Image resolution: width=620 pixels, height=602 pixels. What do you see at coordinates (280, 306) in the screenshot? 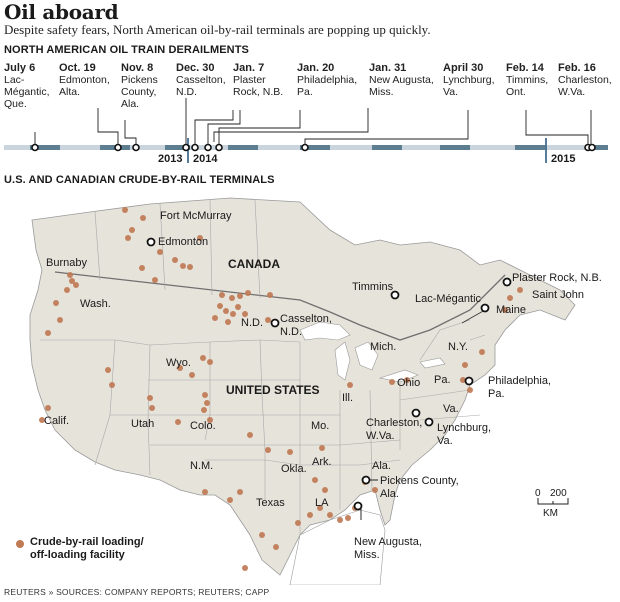
I see `us-canada-border` at bounding box center [280, 306].